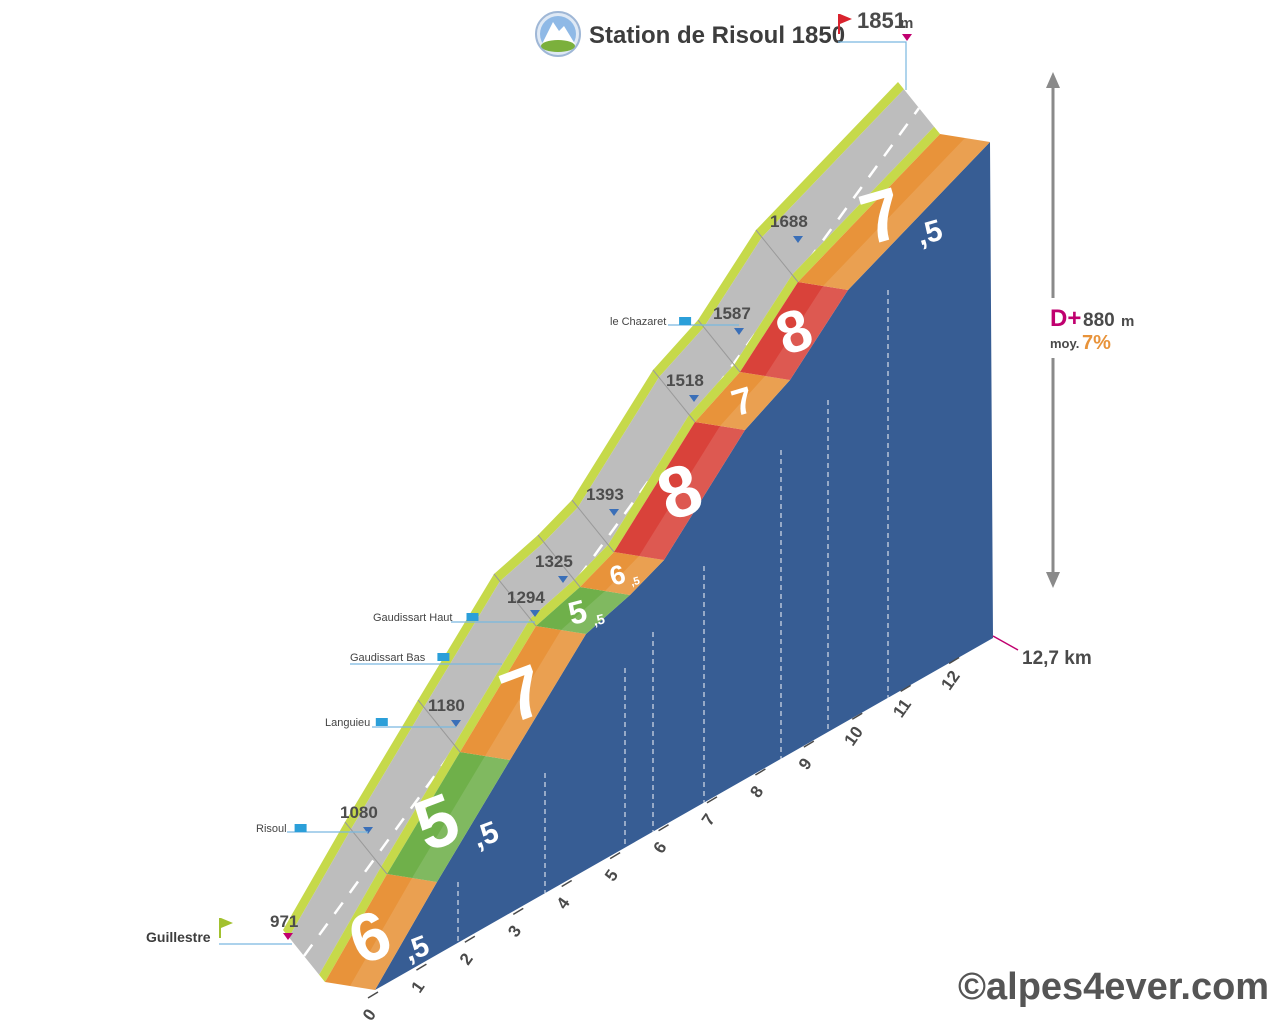  What do you see at coordinates (388, 658) in the screenshot?
I see `waypoint-name: Gaudissart Bas` at bounding box center [388, 658].